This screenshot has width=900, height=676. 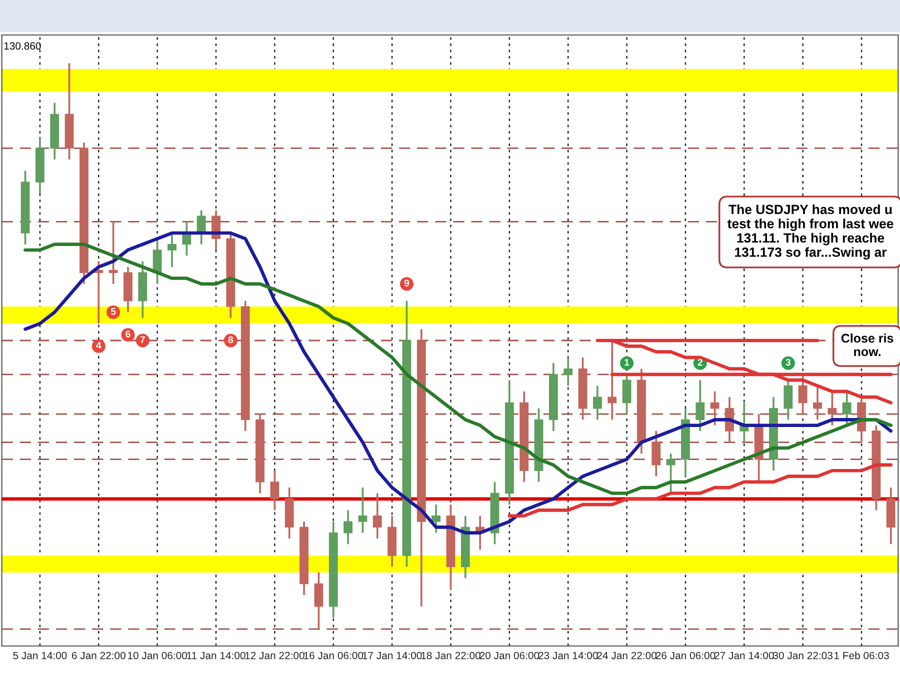 I want to click on x-tick-label: 6 Jan 22:00, so click(x=99, y=656).